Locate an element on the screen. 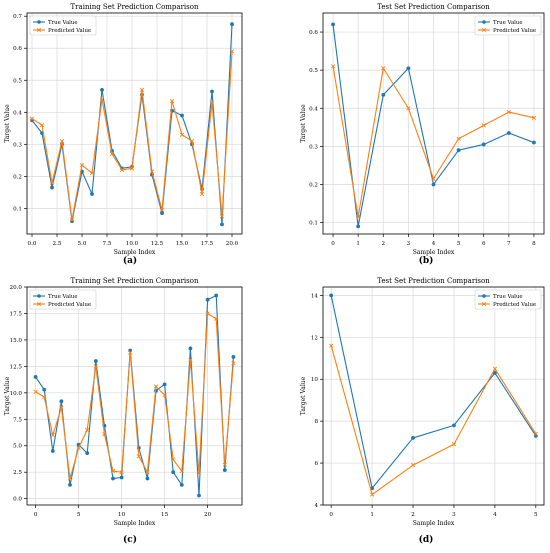 Image resolution: width=550 pixels, height=553 pixels. legend: True Value Predicted Value is located at coordinates (508, 299).